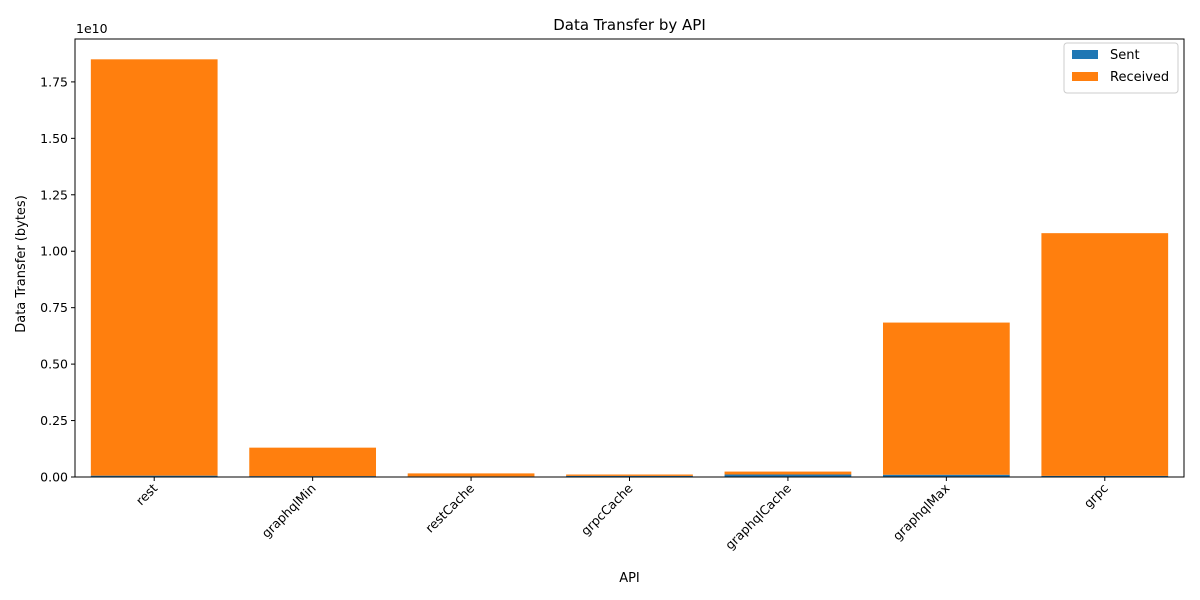 The height and width of the screenshot is (600, 1200). I want to click on bar-sent-graphqlMax, so click(946, 475).